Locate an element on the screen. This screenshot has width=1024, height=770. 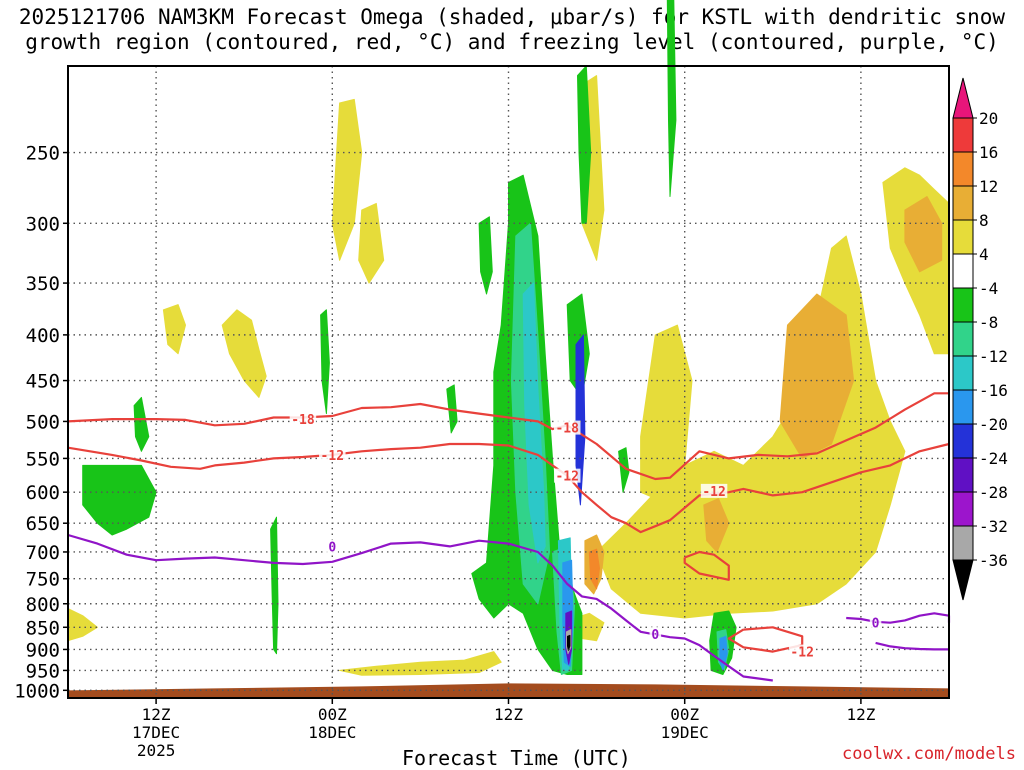
contour-label-1-0: -12 is located at coordinates (332, 456).